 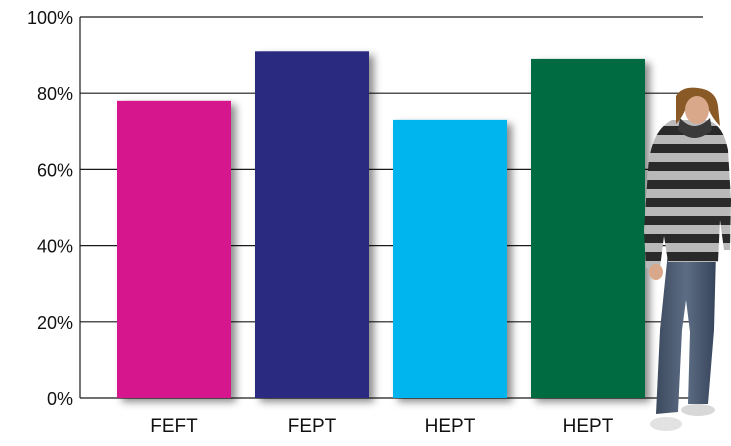 What do you see at coordinates (312, 426) in the screenshot?
I see `x-tick-label: FEPT` at bounding box center [312, 426].